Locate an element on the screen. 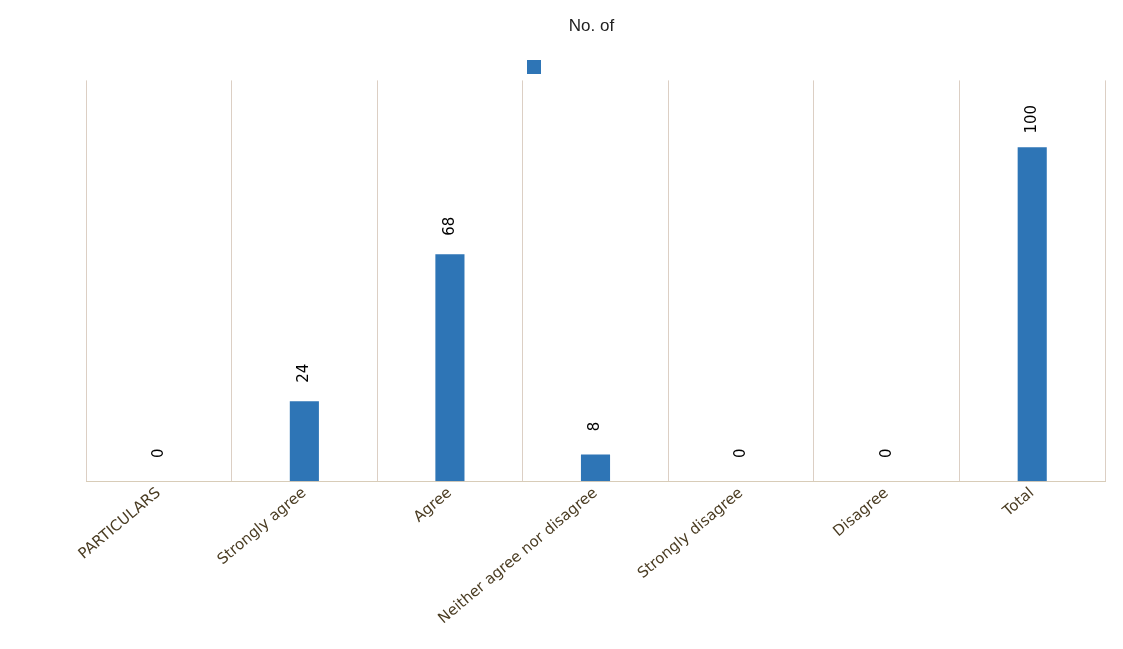 This screenshot has height=649, width=1123. data-label: 8 is located at coordinates (594, 426).